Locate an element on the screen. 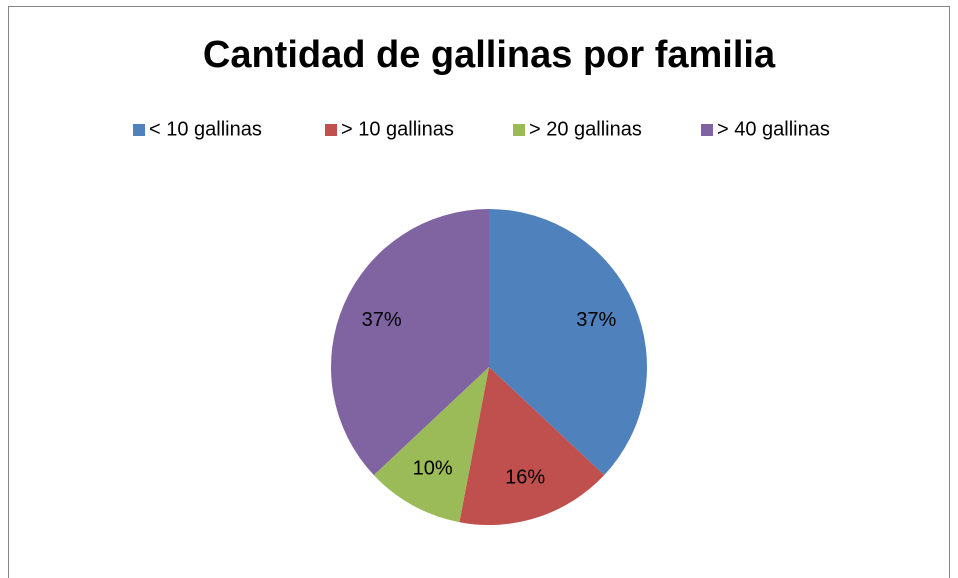 The image size is (958, 578). legend-label: > 40 gallinas is located at coordinates (773, 129).